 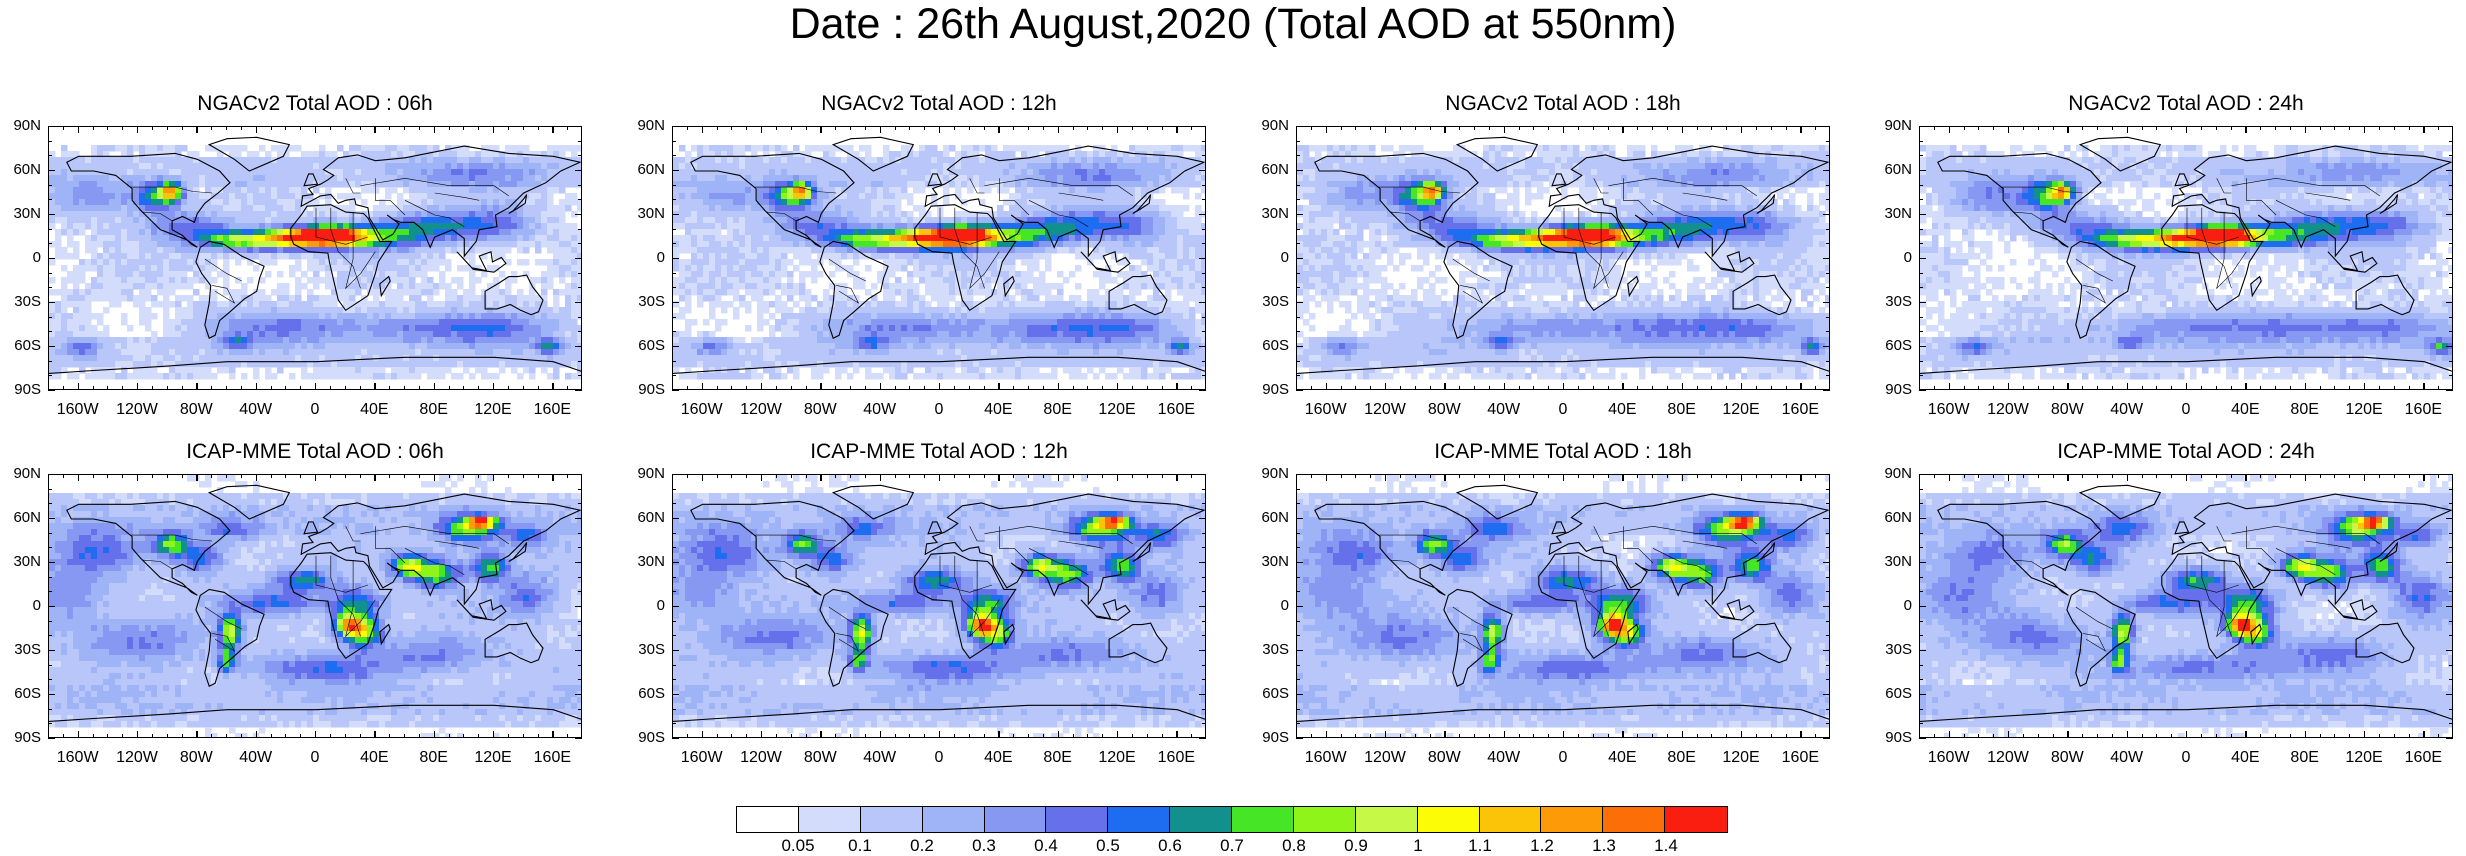 What do you see at coordinates (1622, 410) in the screenshot?
I see `lon-tick-label: 40E` at bounding box center [1622, 410].